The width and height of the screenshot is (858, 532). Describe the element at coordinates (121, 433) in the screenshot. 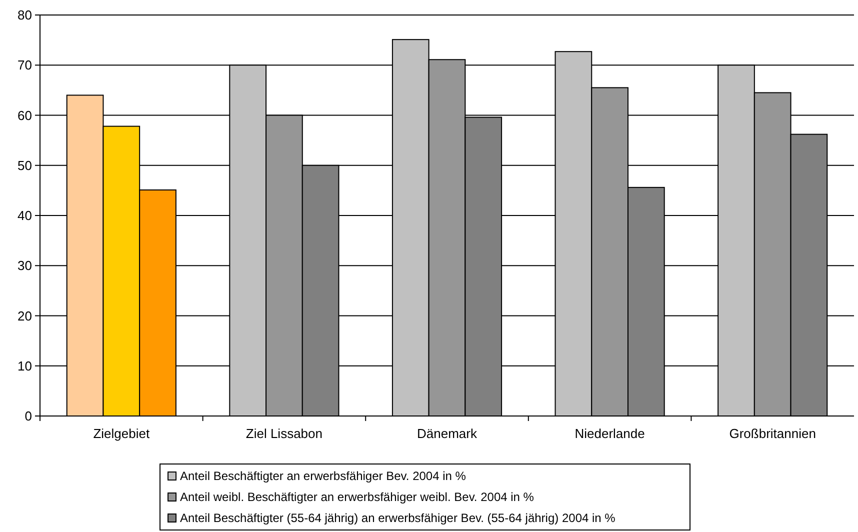

I see `x-tick-label: Zielgebiet` at that location.